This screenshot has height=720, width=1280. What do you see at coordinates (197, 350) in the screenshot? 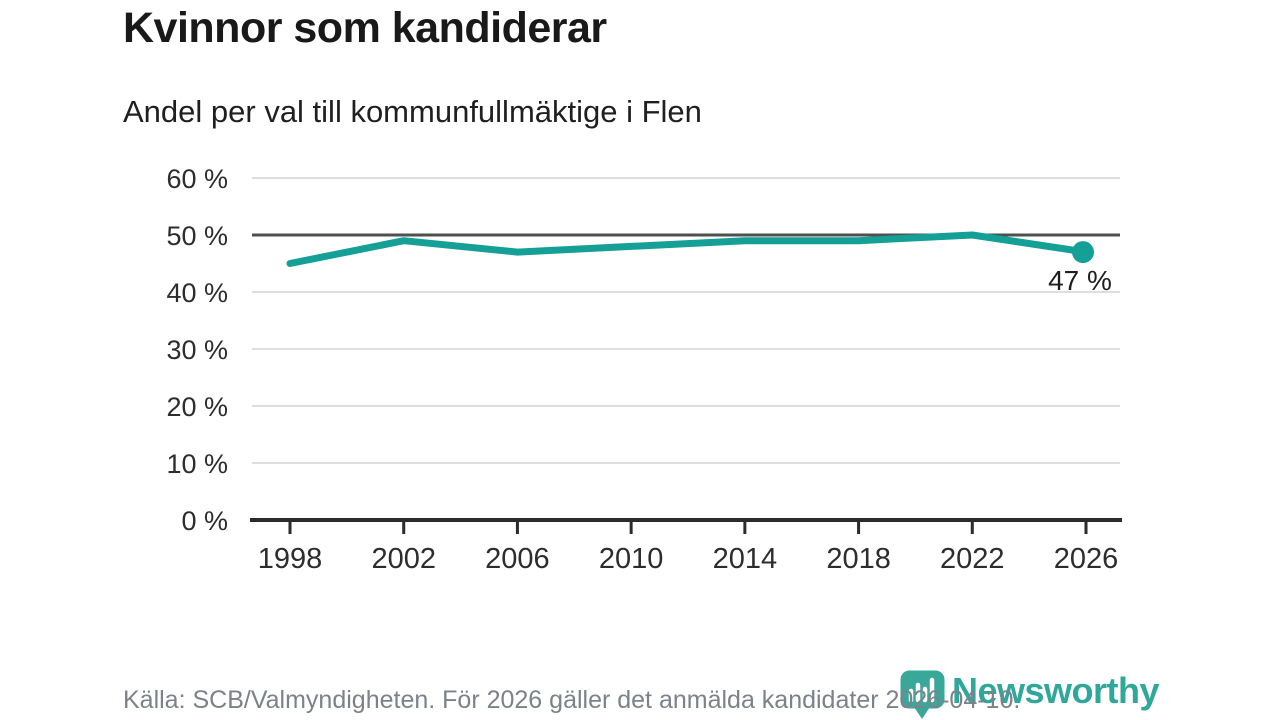
I see `y-tick-label: 30 %` at bounding box center [197, 350].